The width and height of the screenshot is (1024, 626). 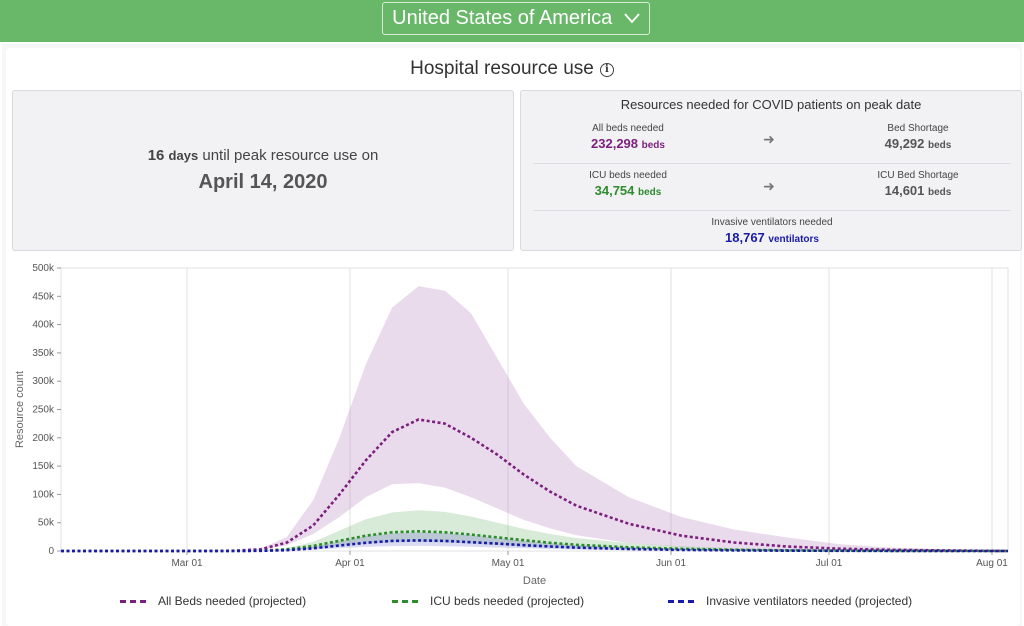 What do you see at coordinates (904, 143) in the screenshot?
I see `bed-shortage-value: 49,292` at bounding box center [904, 143].